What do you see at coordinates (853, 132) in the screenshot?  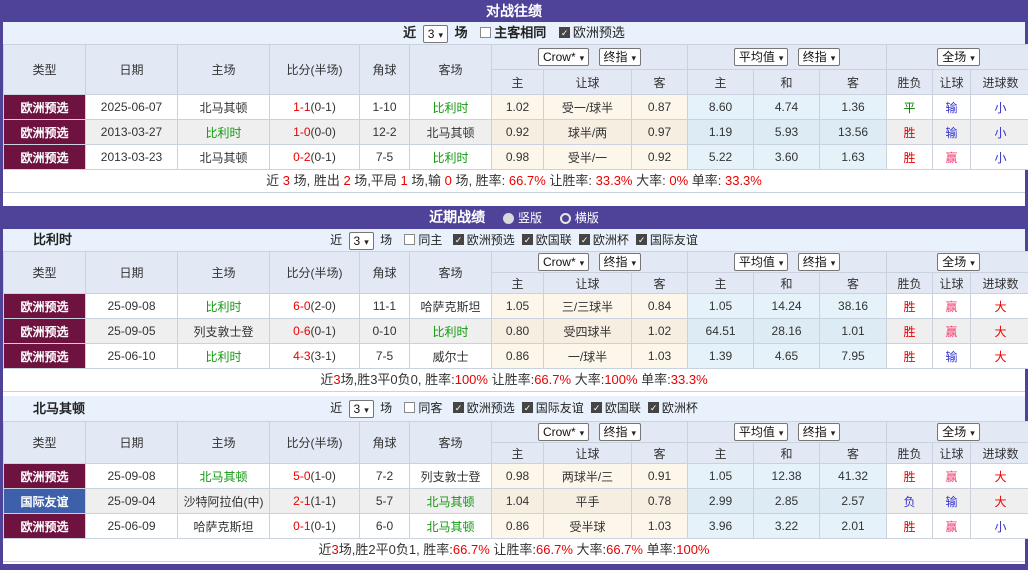 I see `avg-away-odds: 13.56` at bounding box center [853, 132].